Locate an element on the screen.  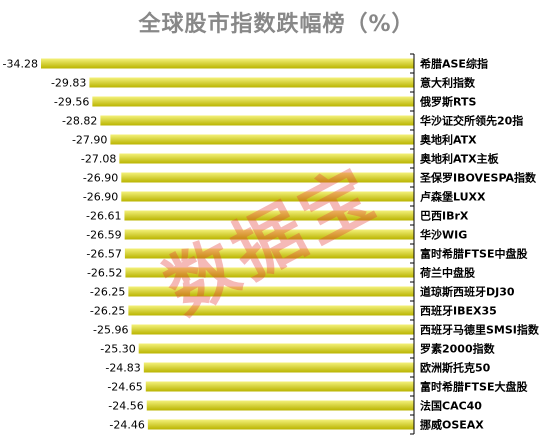
chart-title: 全球股市指数跌幅榜（%） is located at coordinates (276, 24).